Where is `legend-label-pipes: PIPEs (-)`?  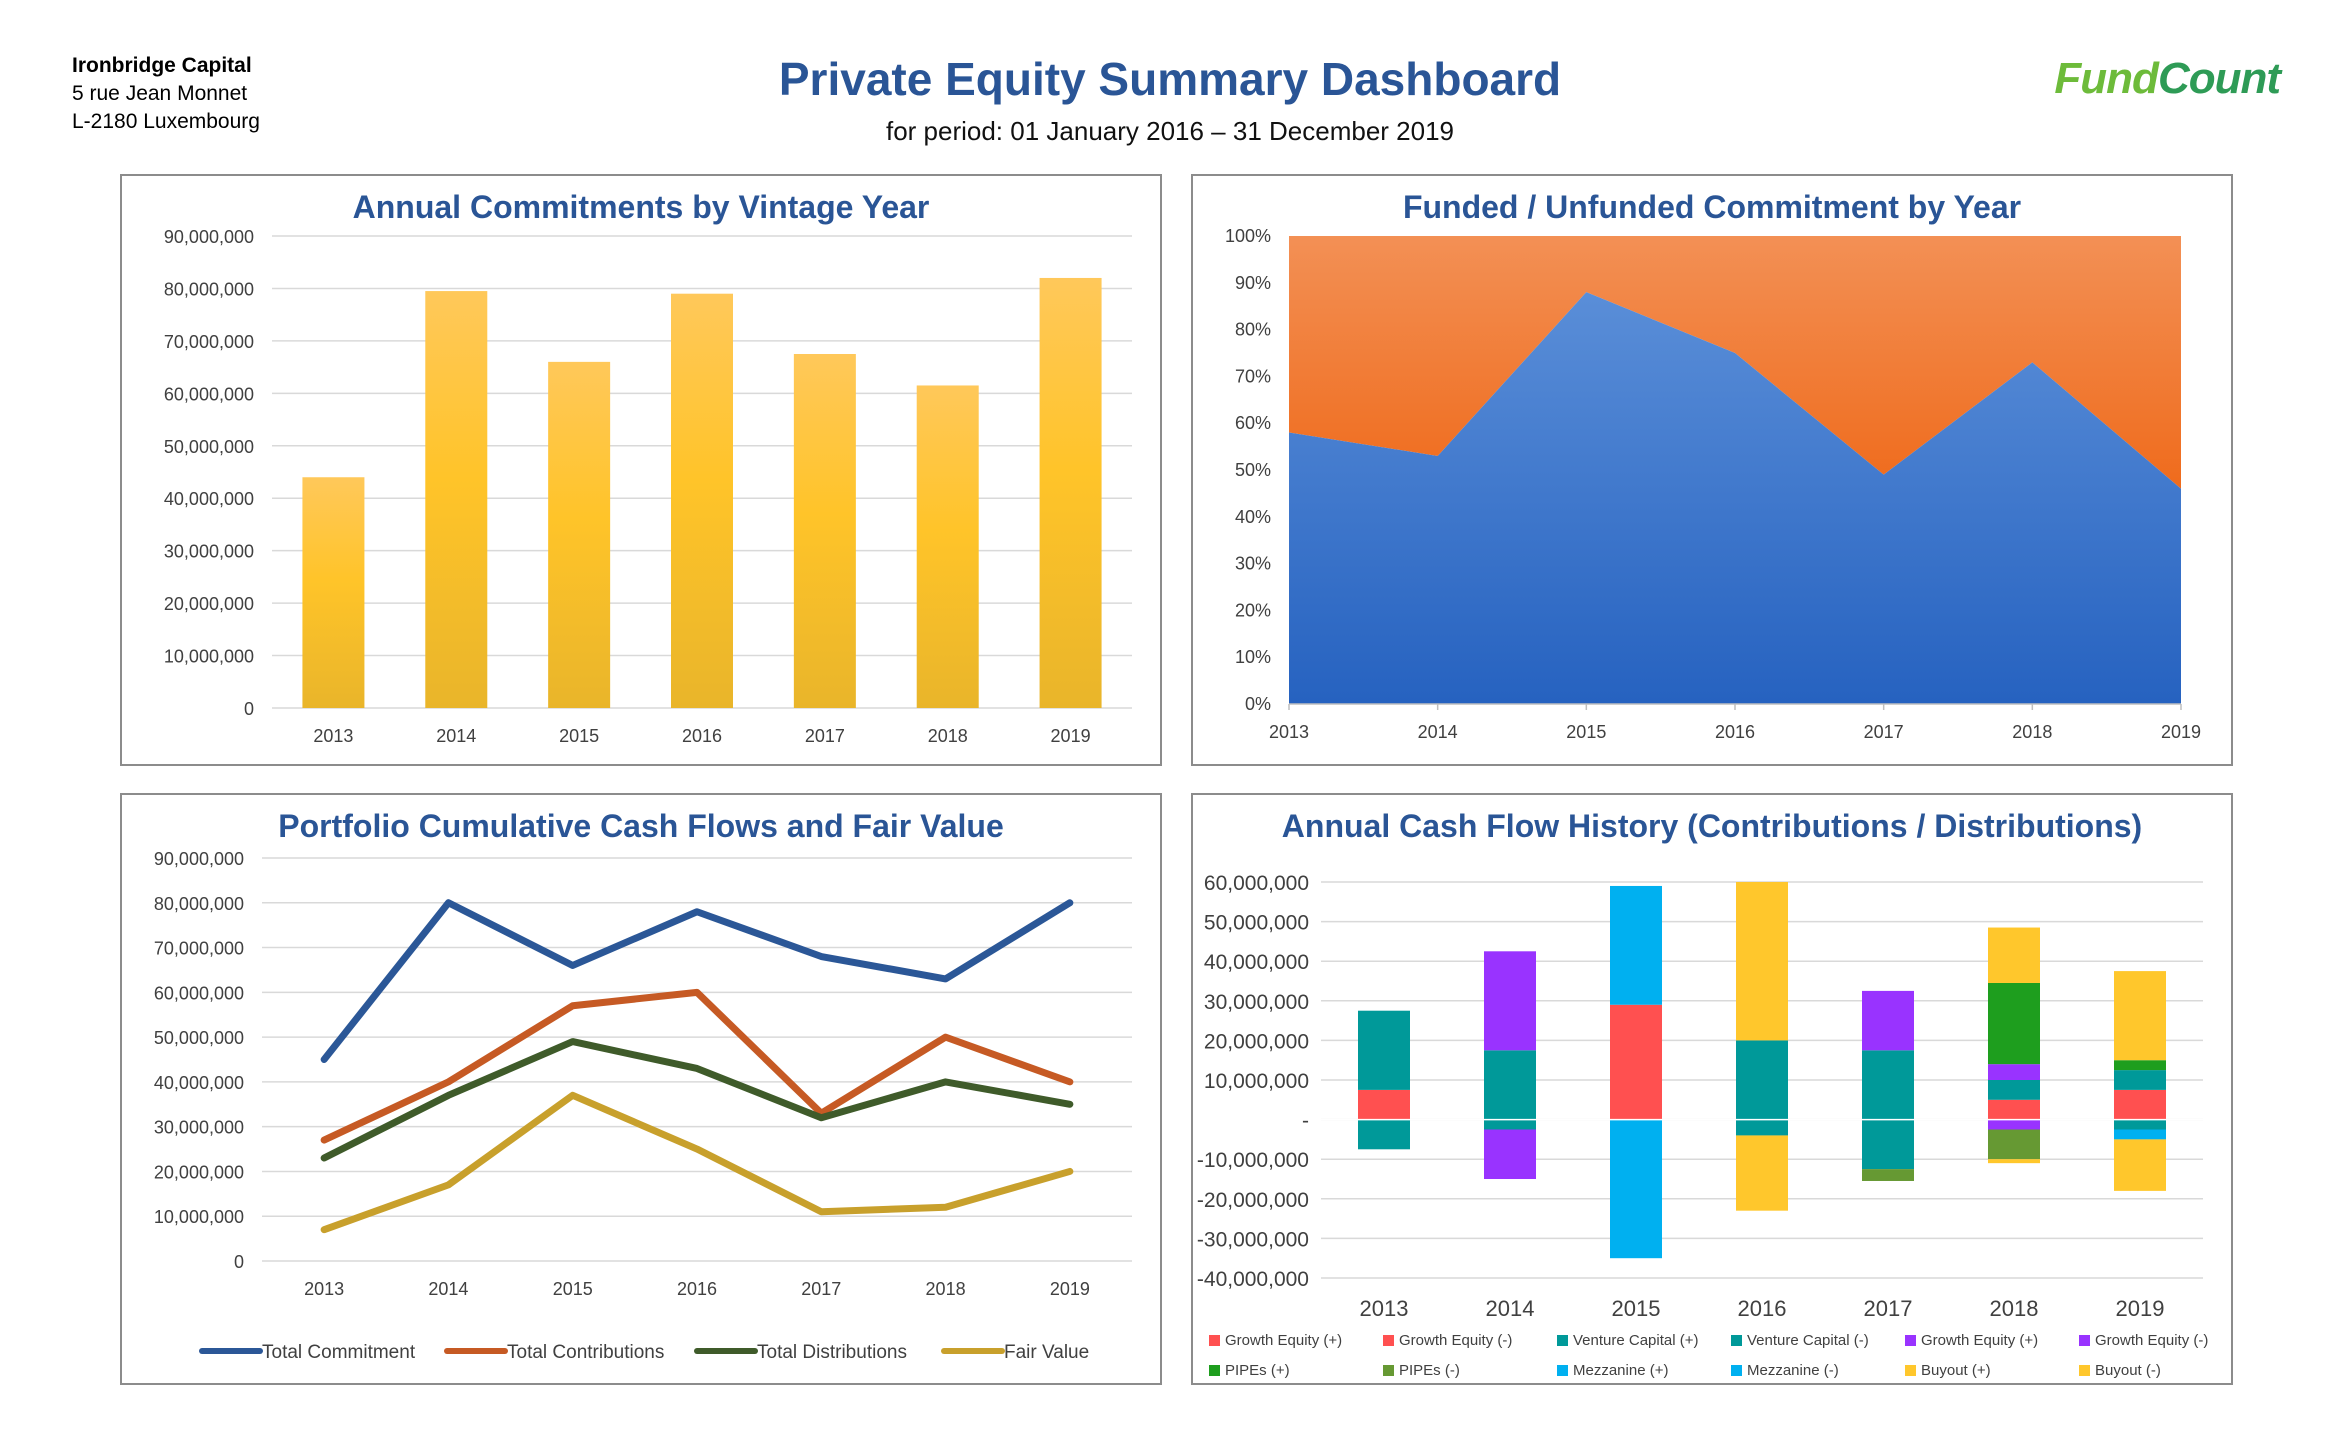 legend-label-pipes: PIPEs (-) is located at coordinates (1429, 1370).